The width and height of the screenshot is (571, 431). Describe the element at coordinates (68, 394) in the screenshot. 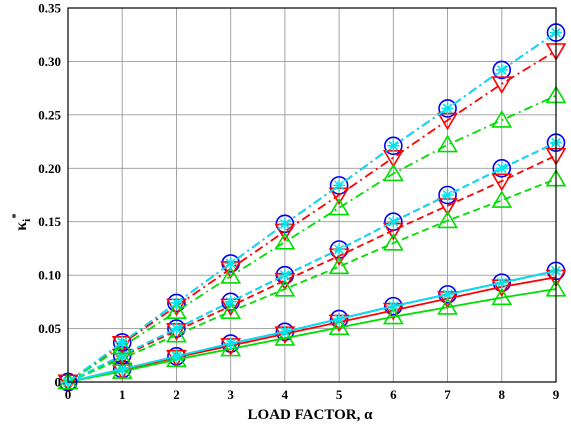

I see `x-tick-label: 0` at that location.